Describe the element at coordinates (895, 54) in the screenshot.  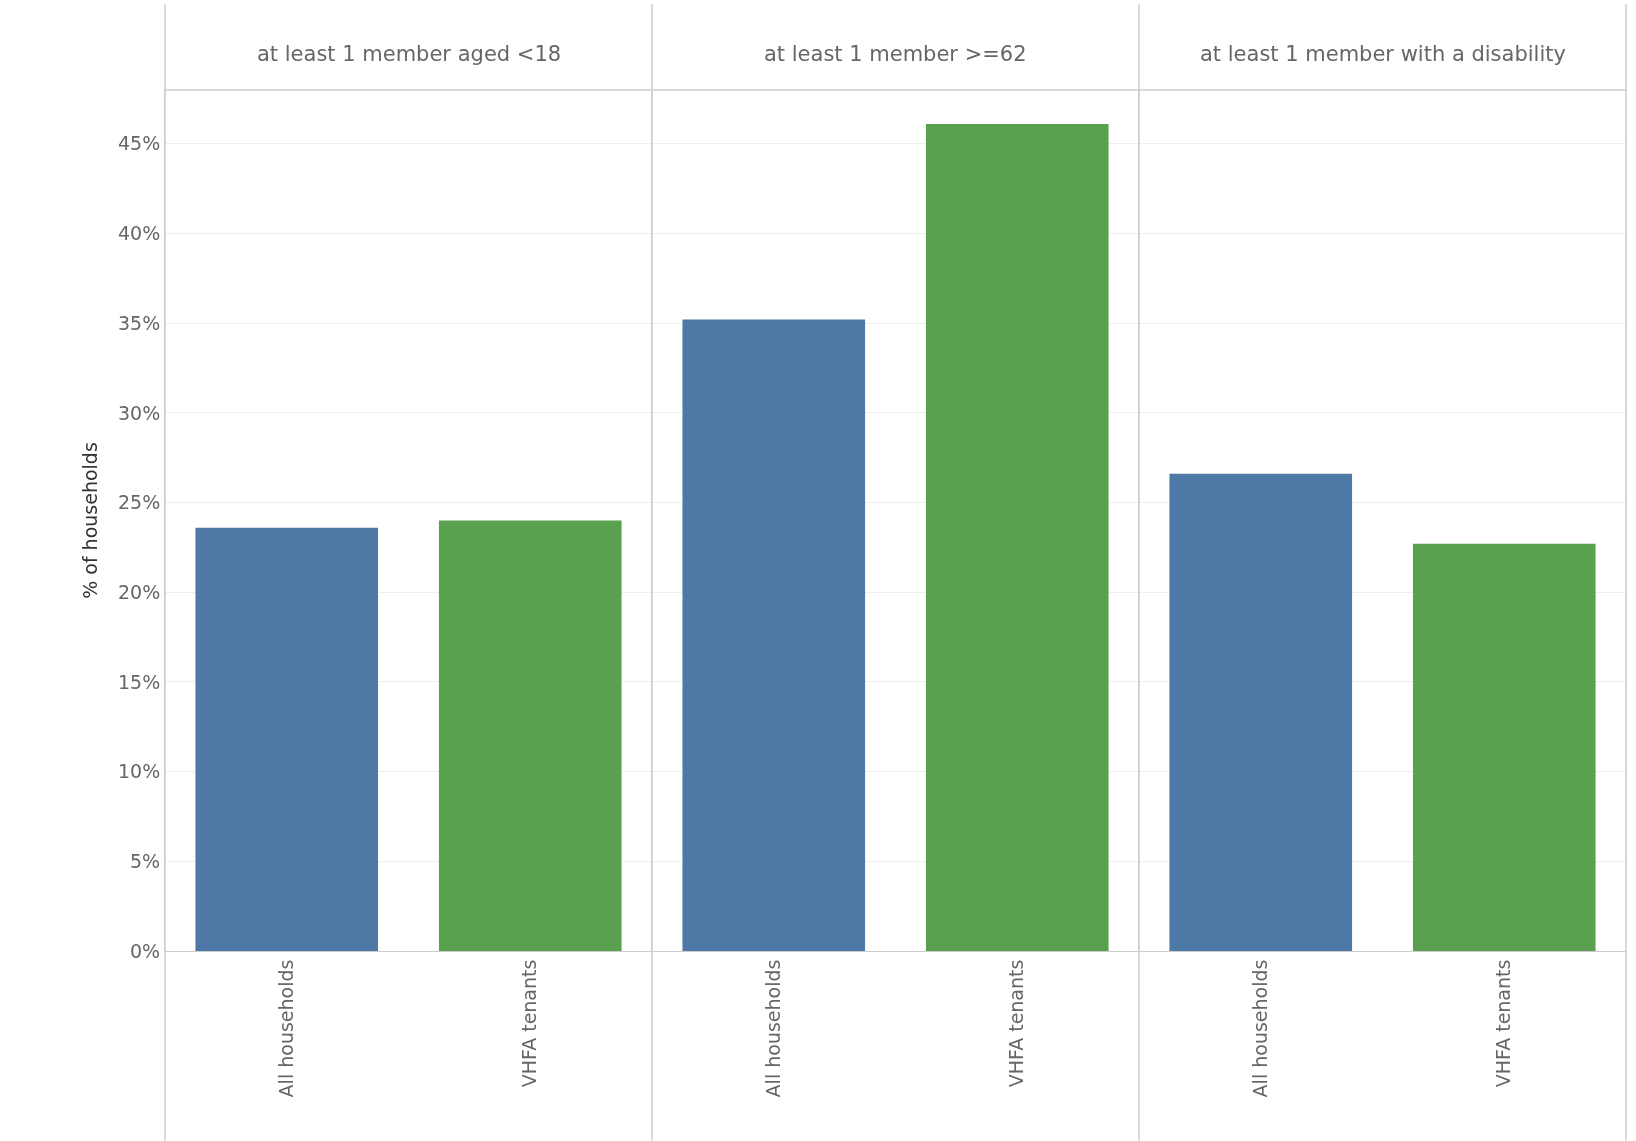
I see `chart-title: at least 1 member >=62` at that location.